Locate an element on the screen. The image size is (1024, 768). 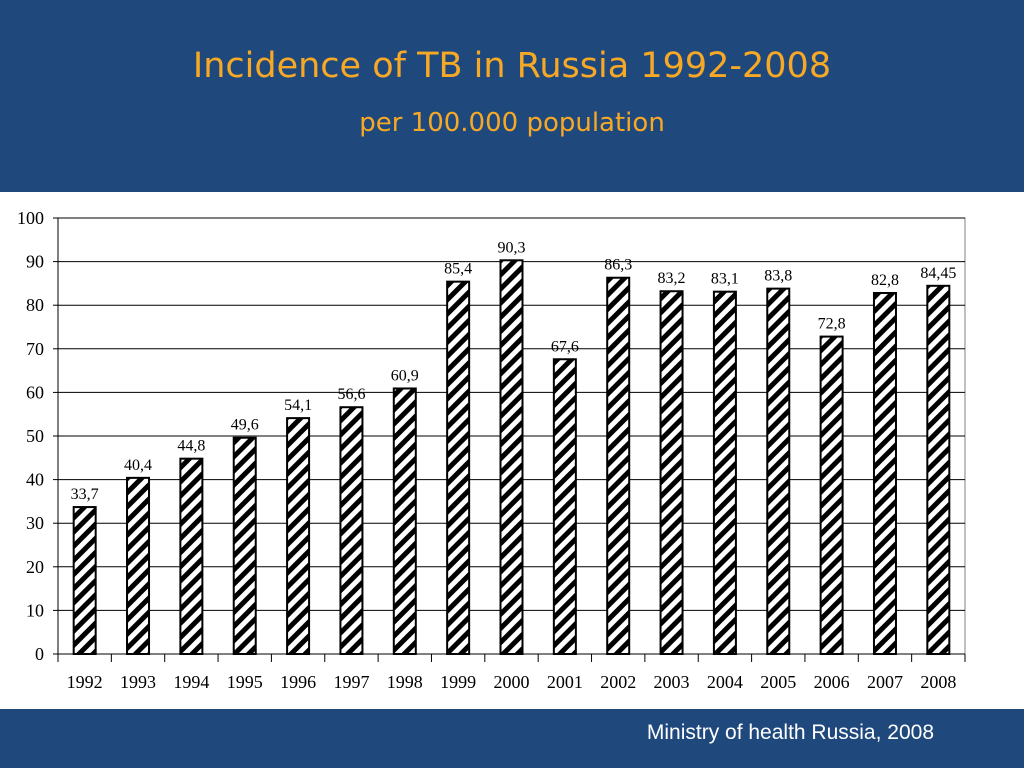
x-tick-label: 2001 is located at coordinates (565, 682).